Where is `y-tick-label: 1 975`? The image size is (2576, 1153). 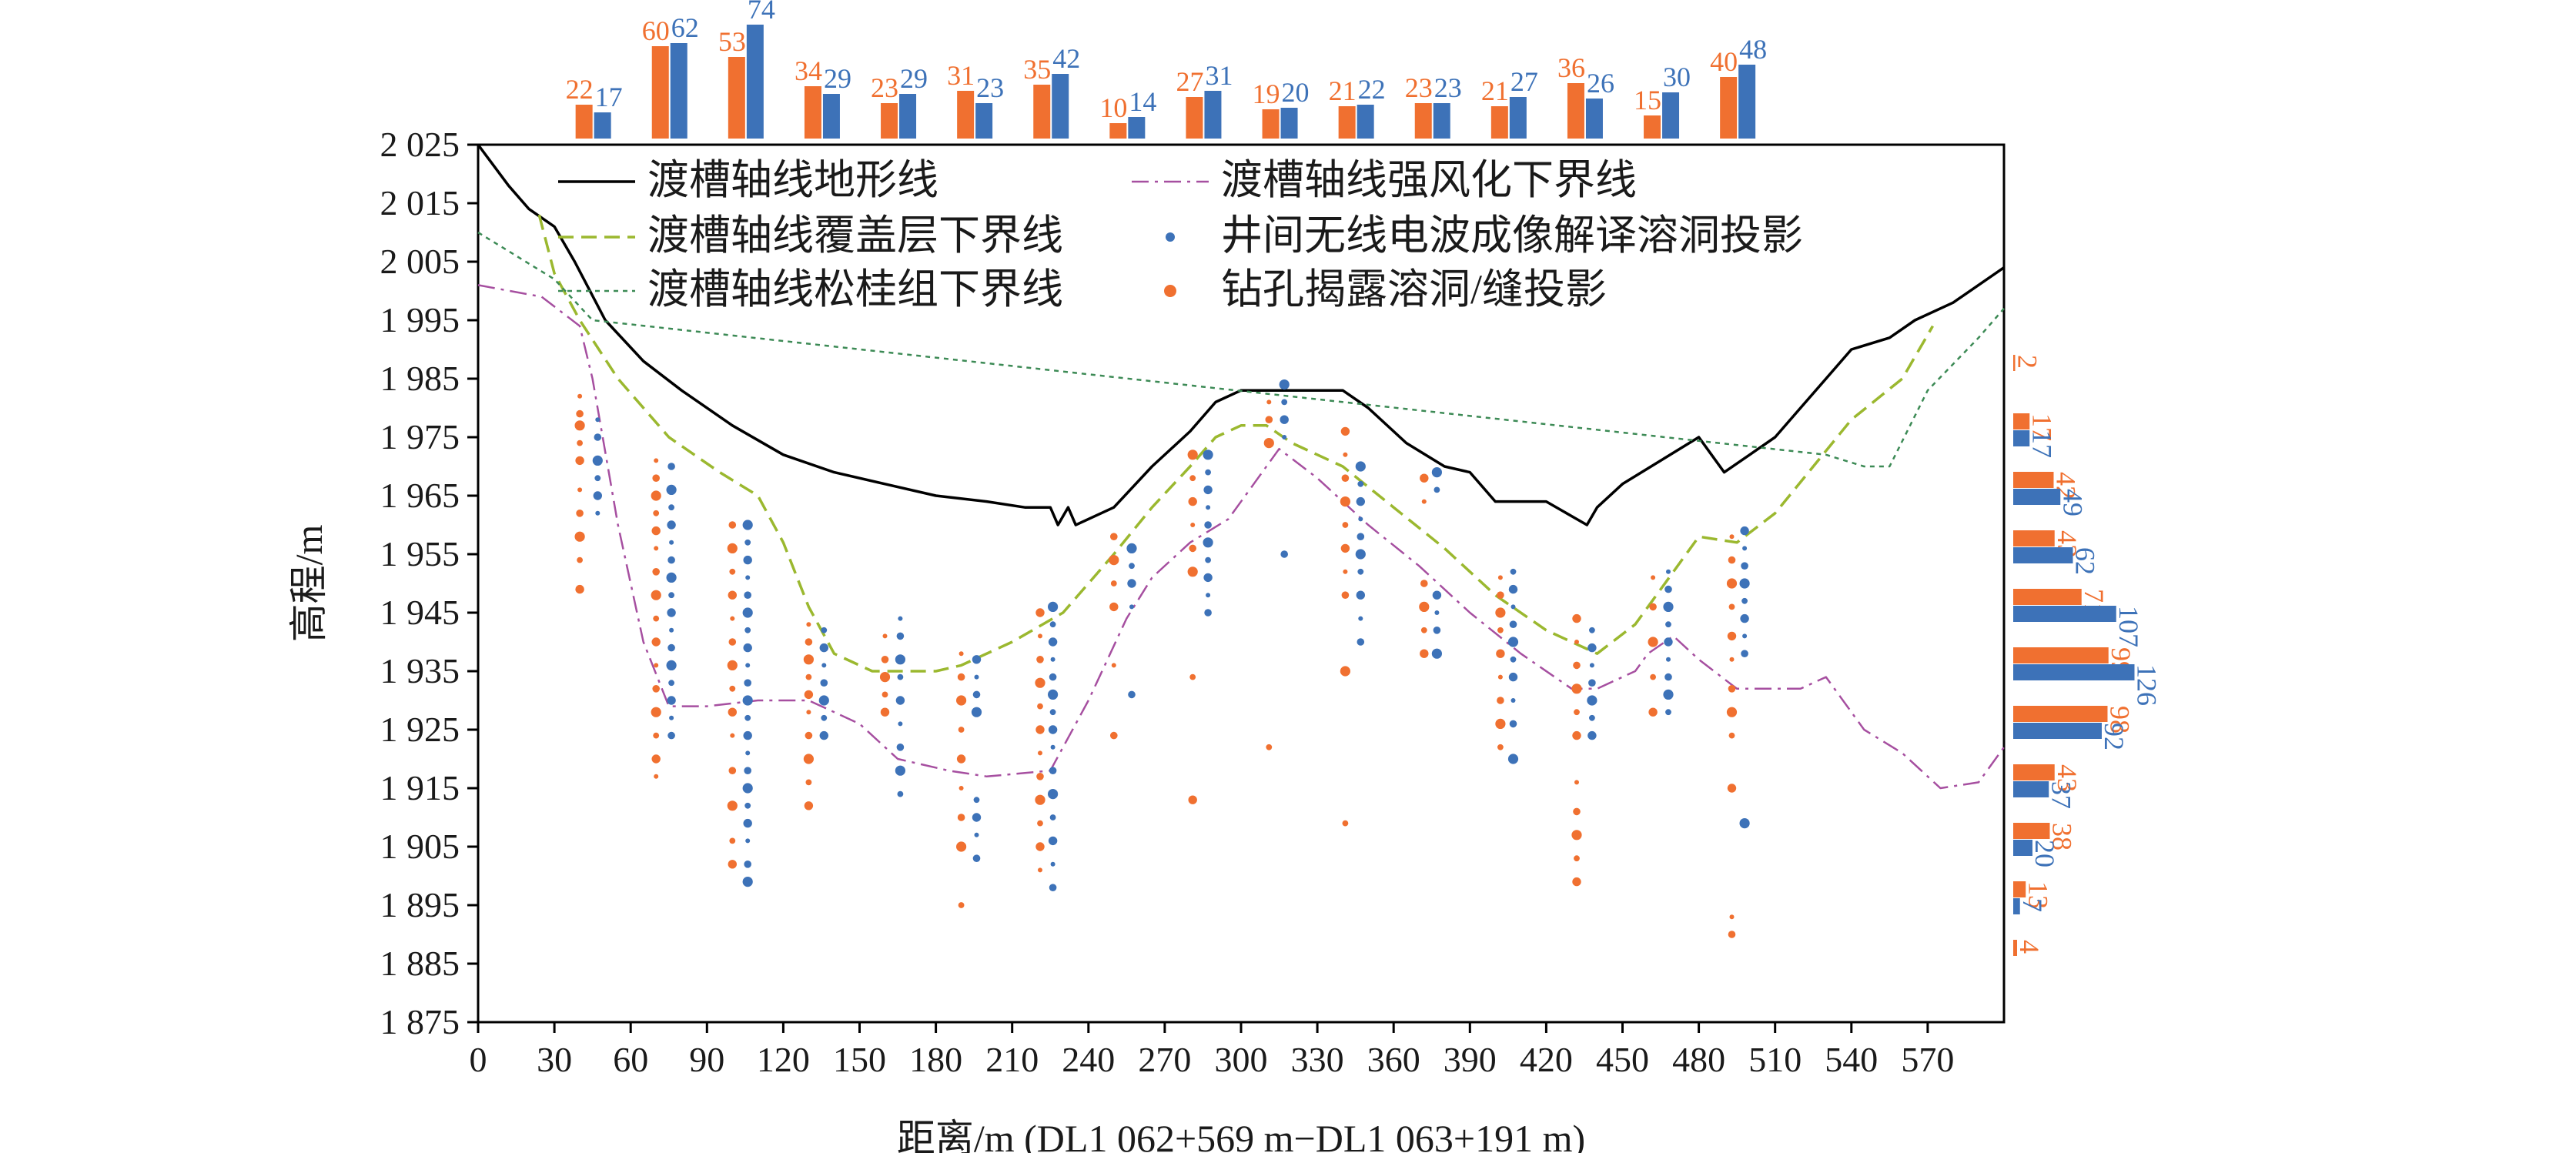
y-tick-label: 1 975 is located at coordinates (420, 436).